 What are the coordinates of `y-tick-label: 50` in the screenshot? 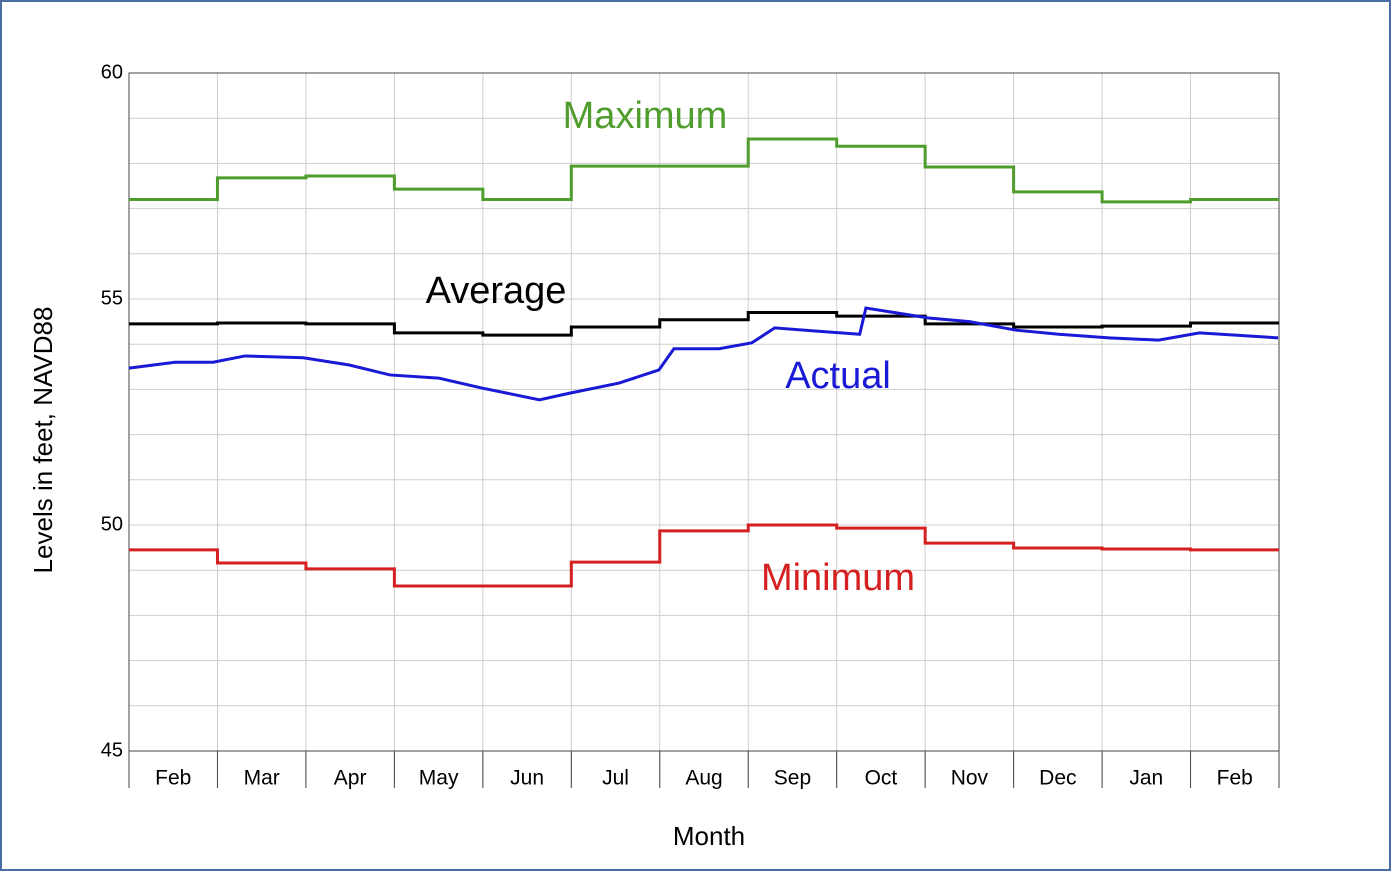 It's located at (112, 524).